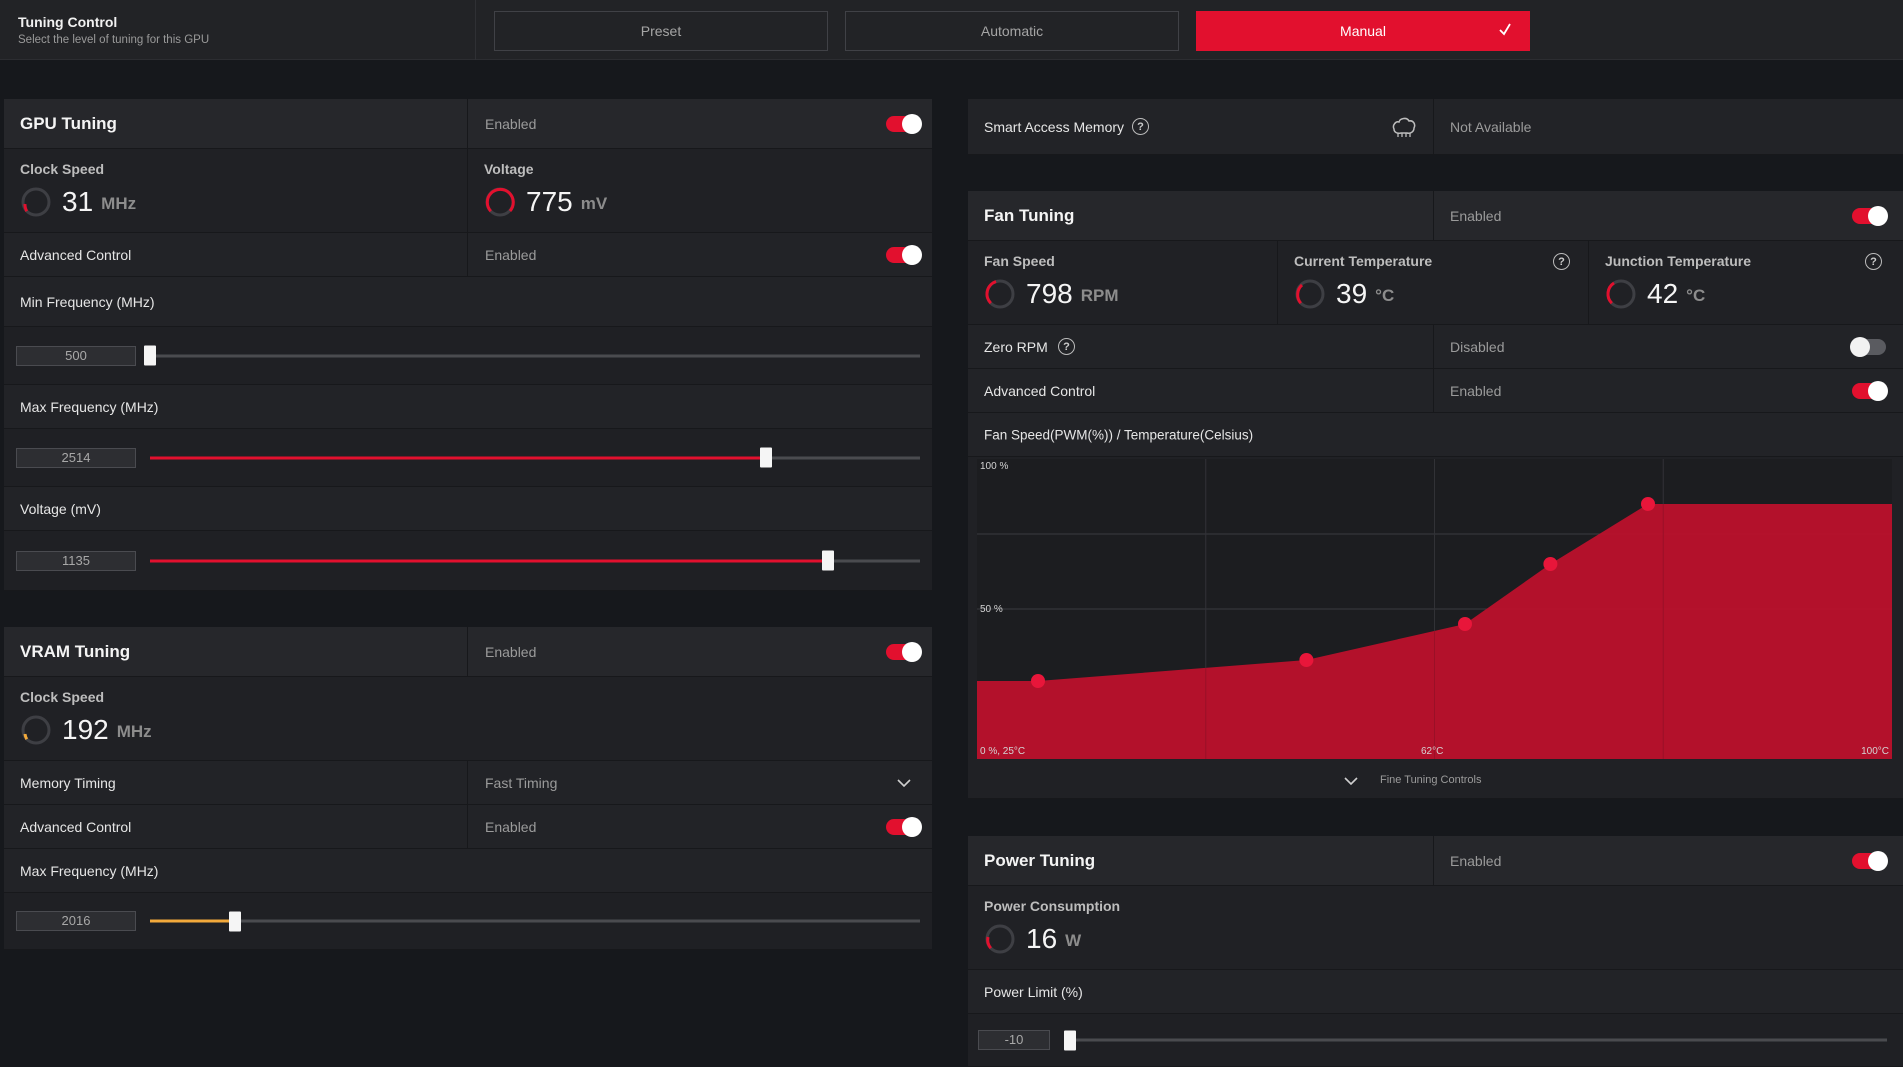 The width and height of the screenshot is (1903, 1067). Describe the element at coordinates (1099, 295) in the screenshot. I see `fan-speed-unit: RPM` at that location.